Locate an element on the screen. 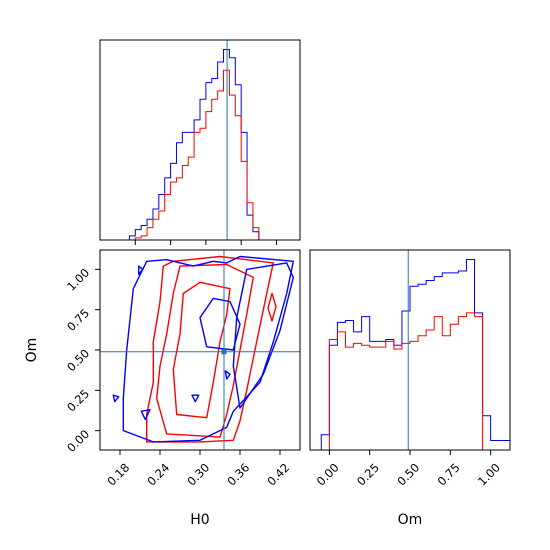 This screenshot has height=550, width=550. h0-histogram-series is located at coordinates (194, 140).